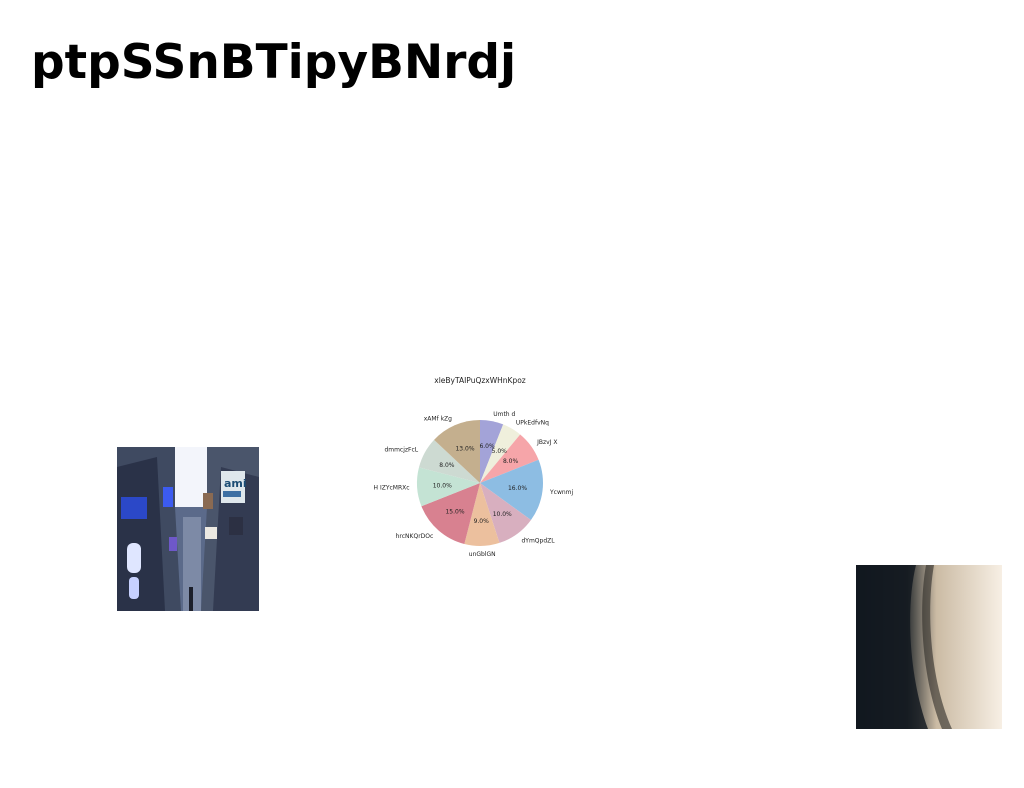 The height and width of the screenshot is (788, 1024). I want to click on pie-slice-h-izycmrxc, so click(448, 487).